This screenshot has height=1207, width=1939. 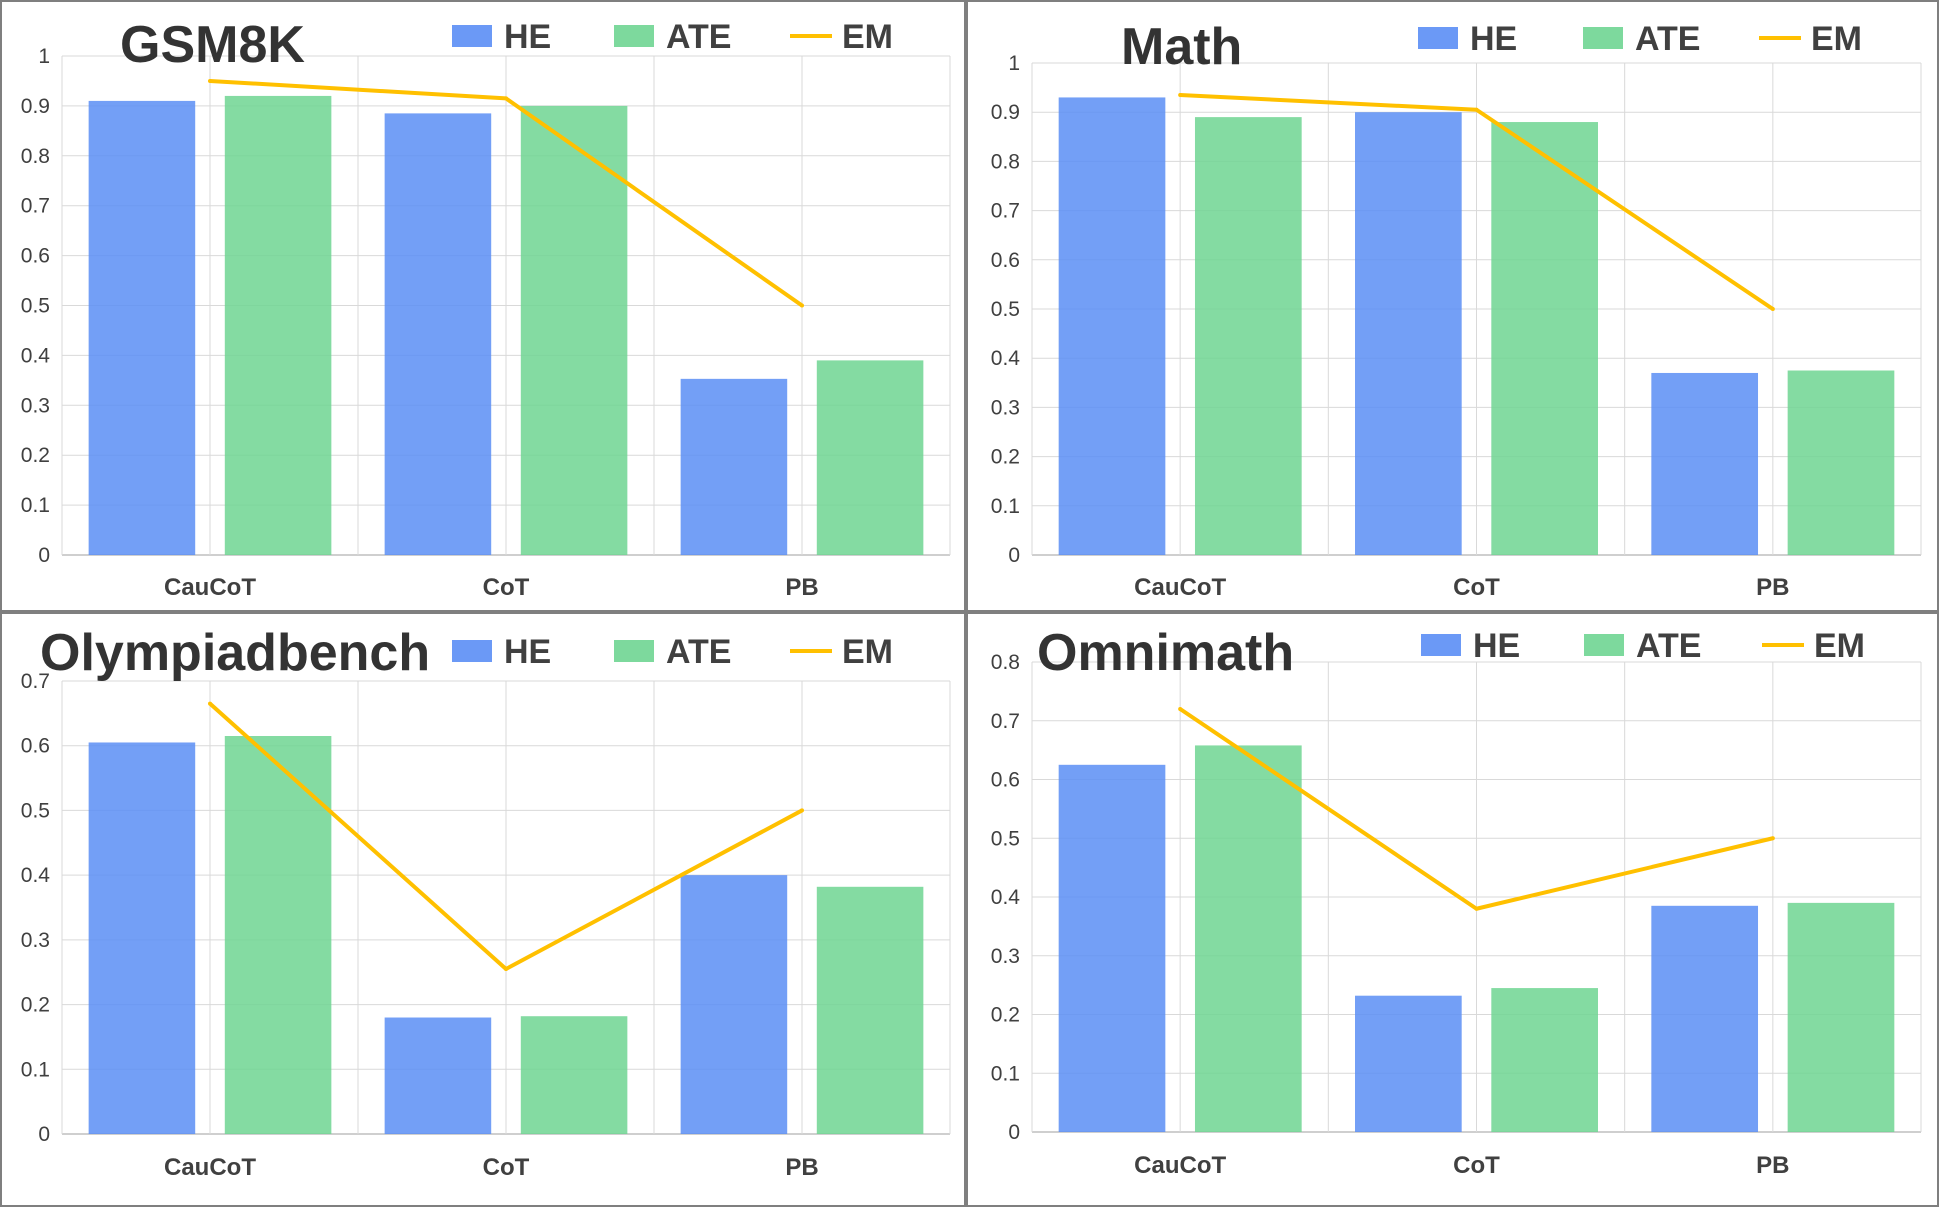 I want to click on chart-title: Olympiadbench, so click(x=235, y=653).